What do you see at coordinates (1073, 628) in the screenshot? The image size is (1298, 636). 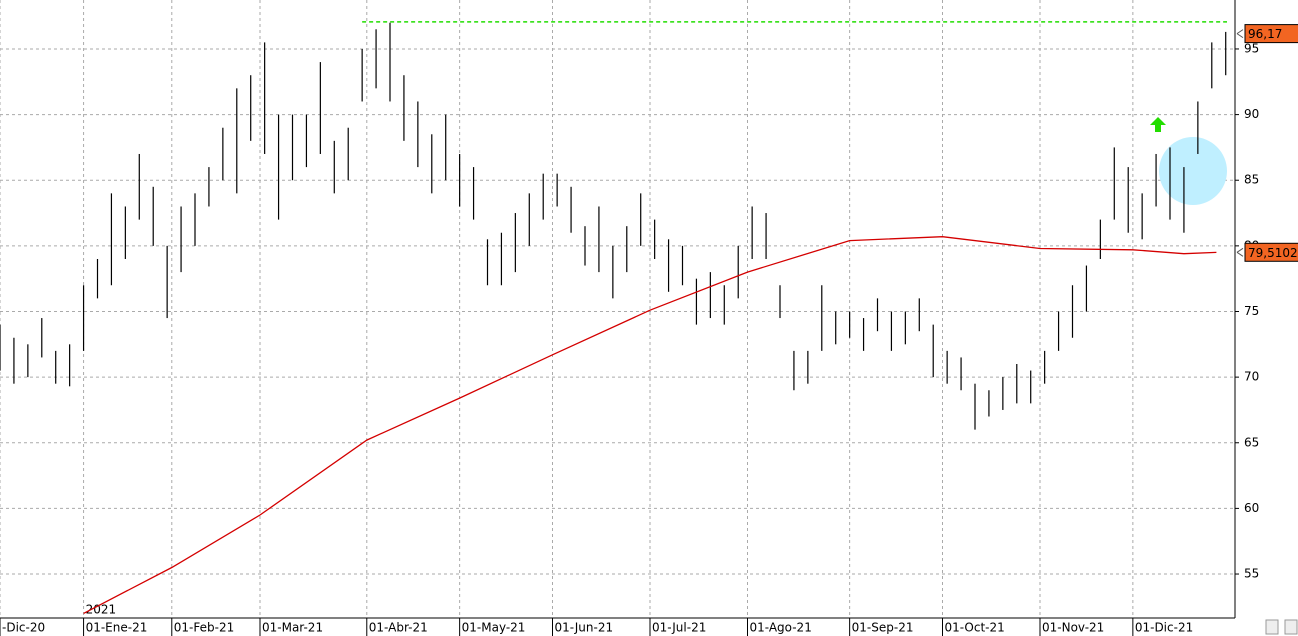 I see `x-tick-label: 01-Nov-21` at bounding box center [1073, 628].